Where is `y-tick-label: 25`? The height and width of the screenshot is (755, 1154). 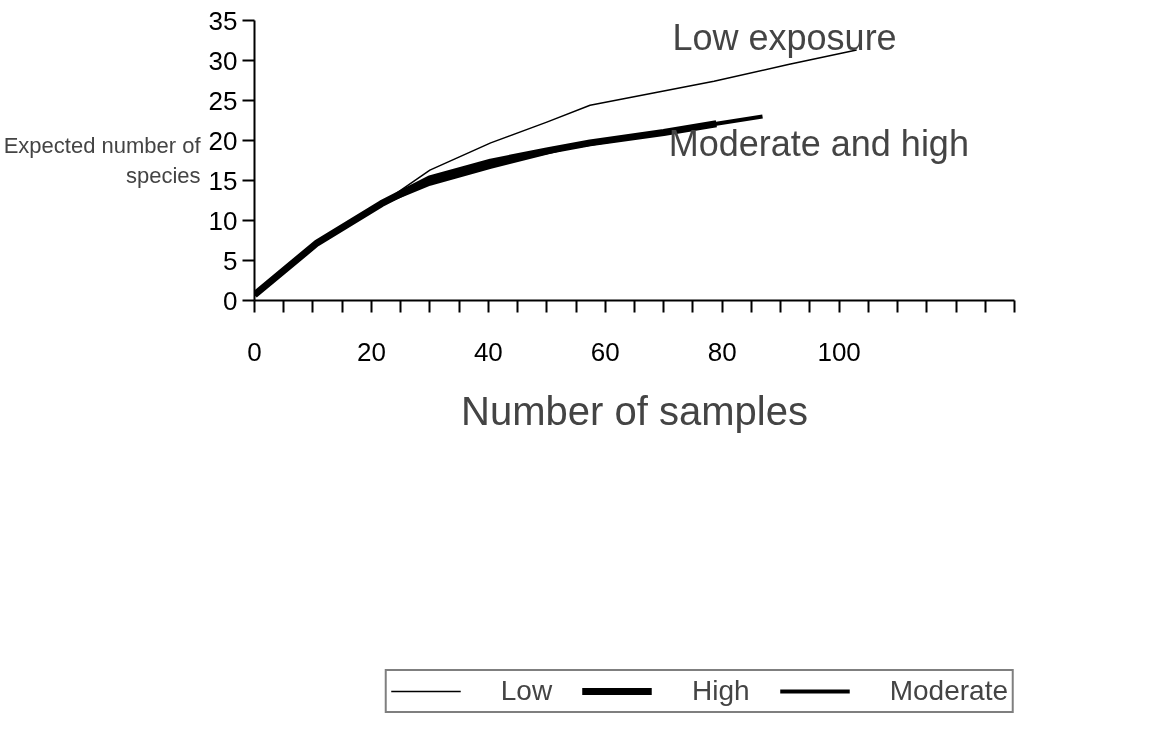 y-tick-label: 25 is located at coordinates (223, 100).